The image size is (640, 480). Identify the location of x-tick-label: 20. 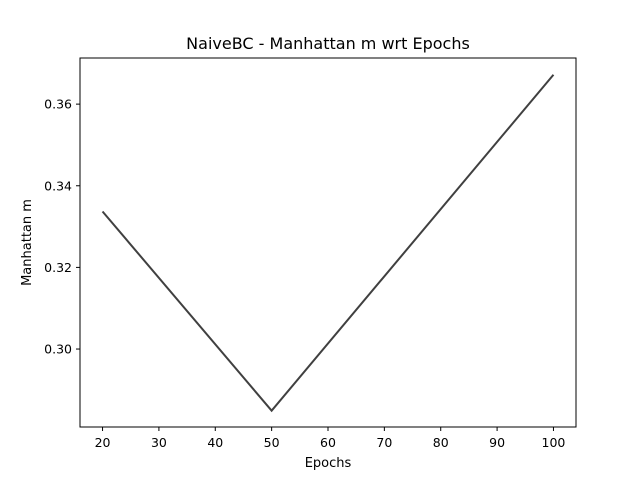
(103, 442).